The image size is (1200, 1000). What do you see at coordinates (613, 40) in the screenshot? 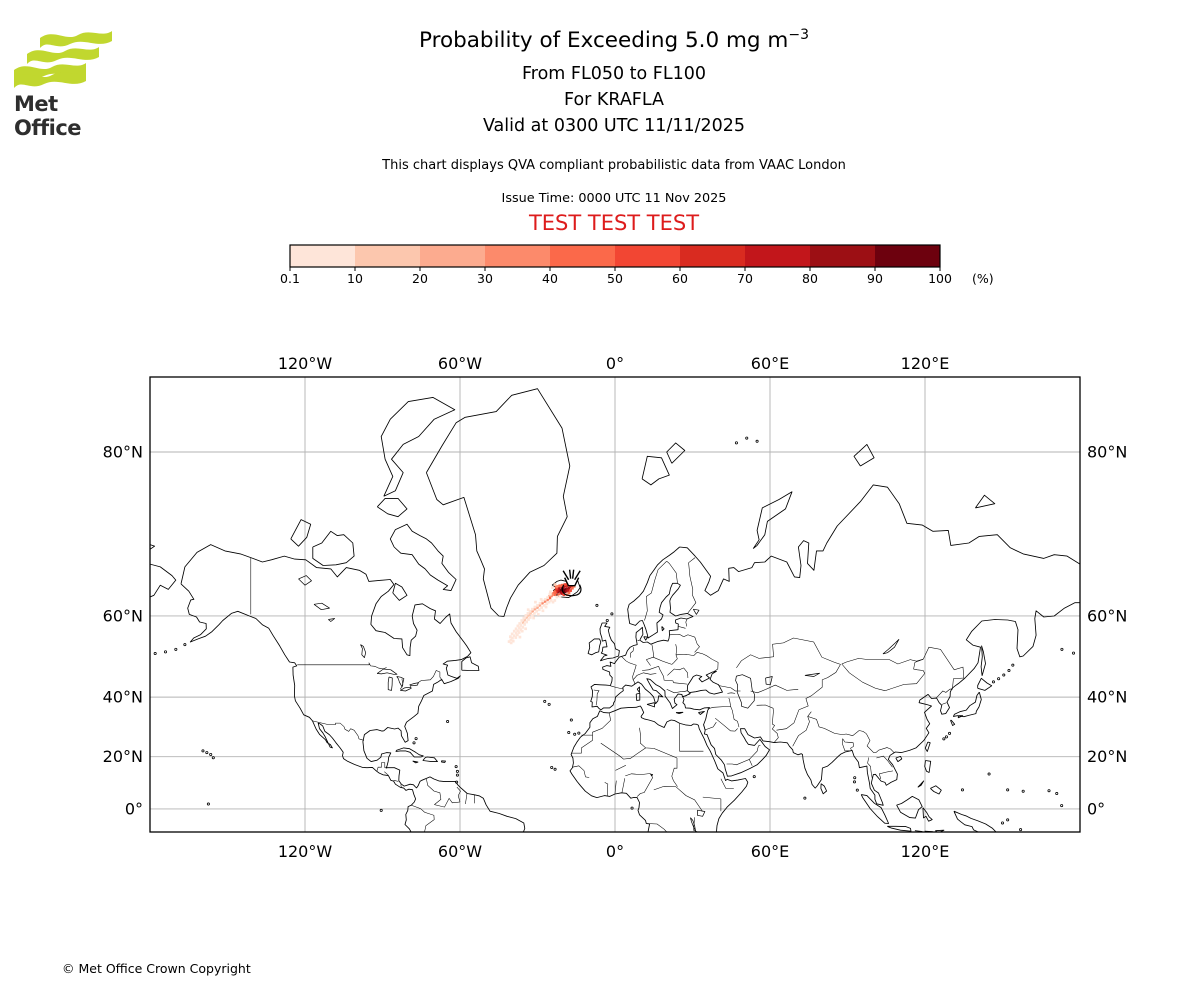
I see `page-title: Probability of Exceeding 5.0 mg m−3` at bounding box center [613, 40].